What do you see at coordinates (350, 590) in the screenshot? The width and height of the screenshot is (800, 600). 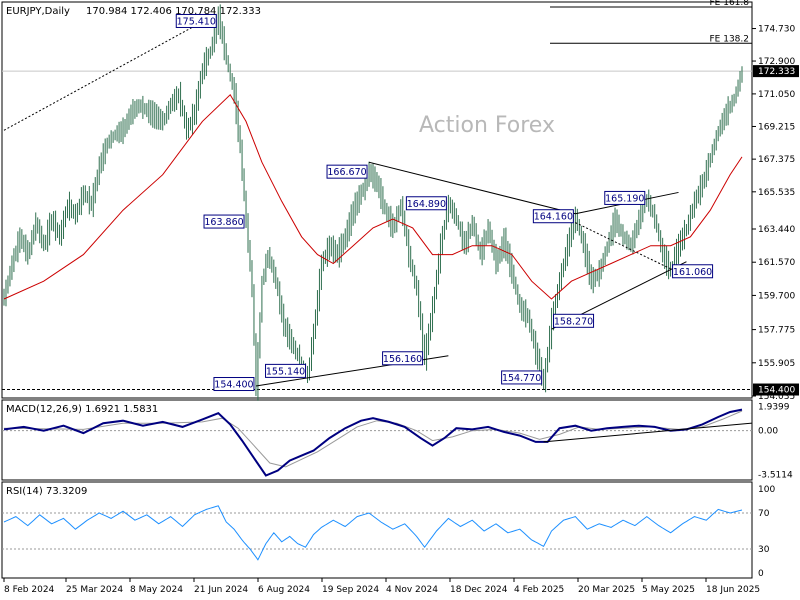 I see `date-axis-label: 19 Sep 2024` at bounding box center [350, 590].